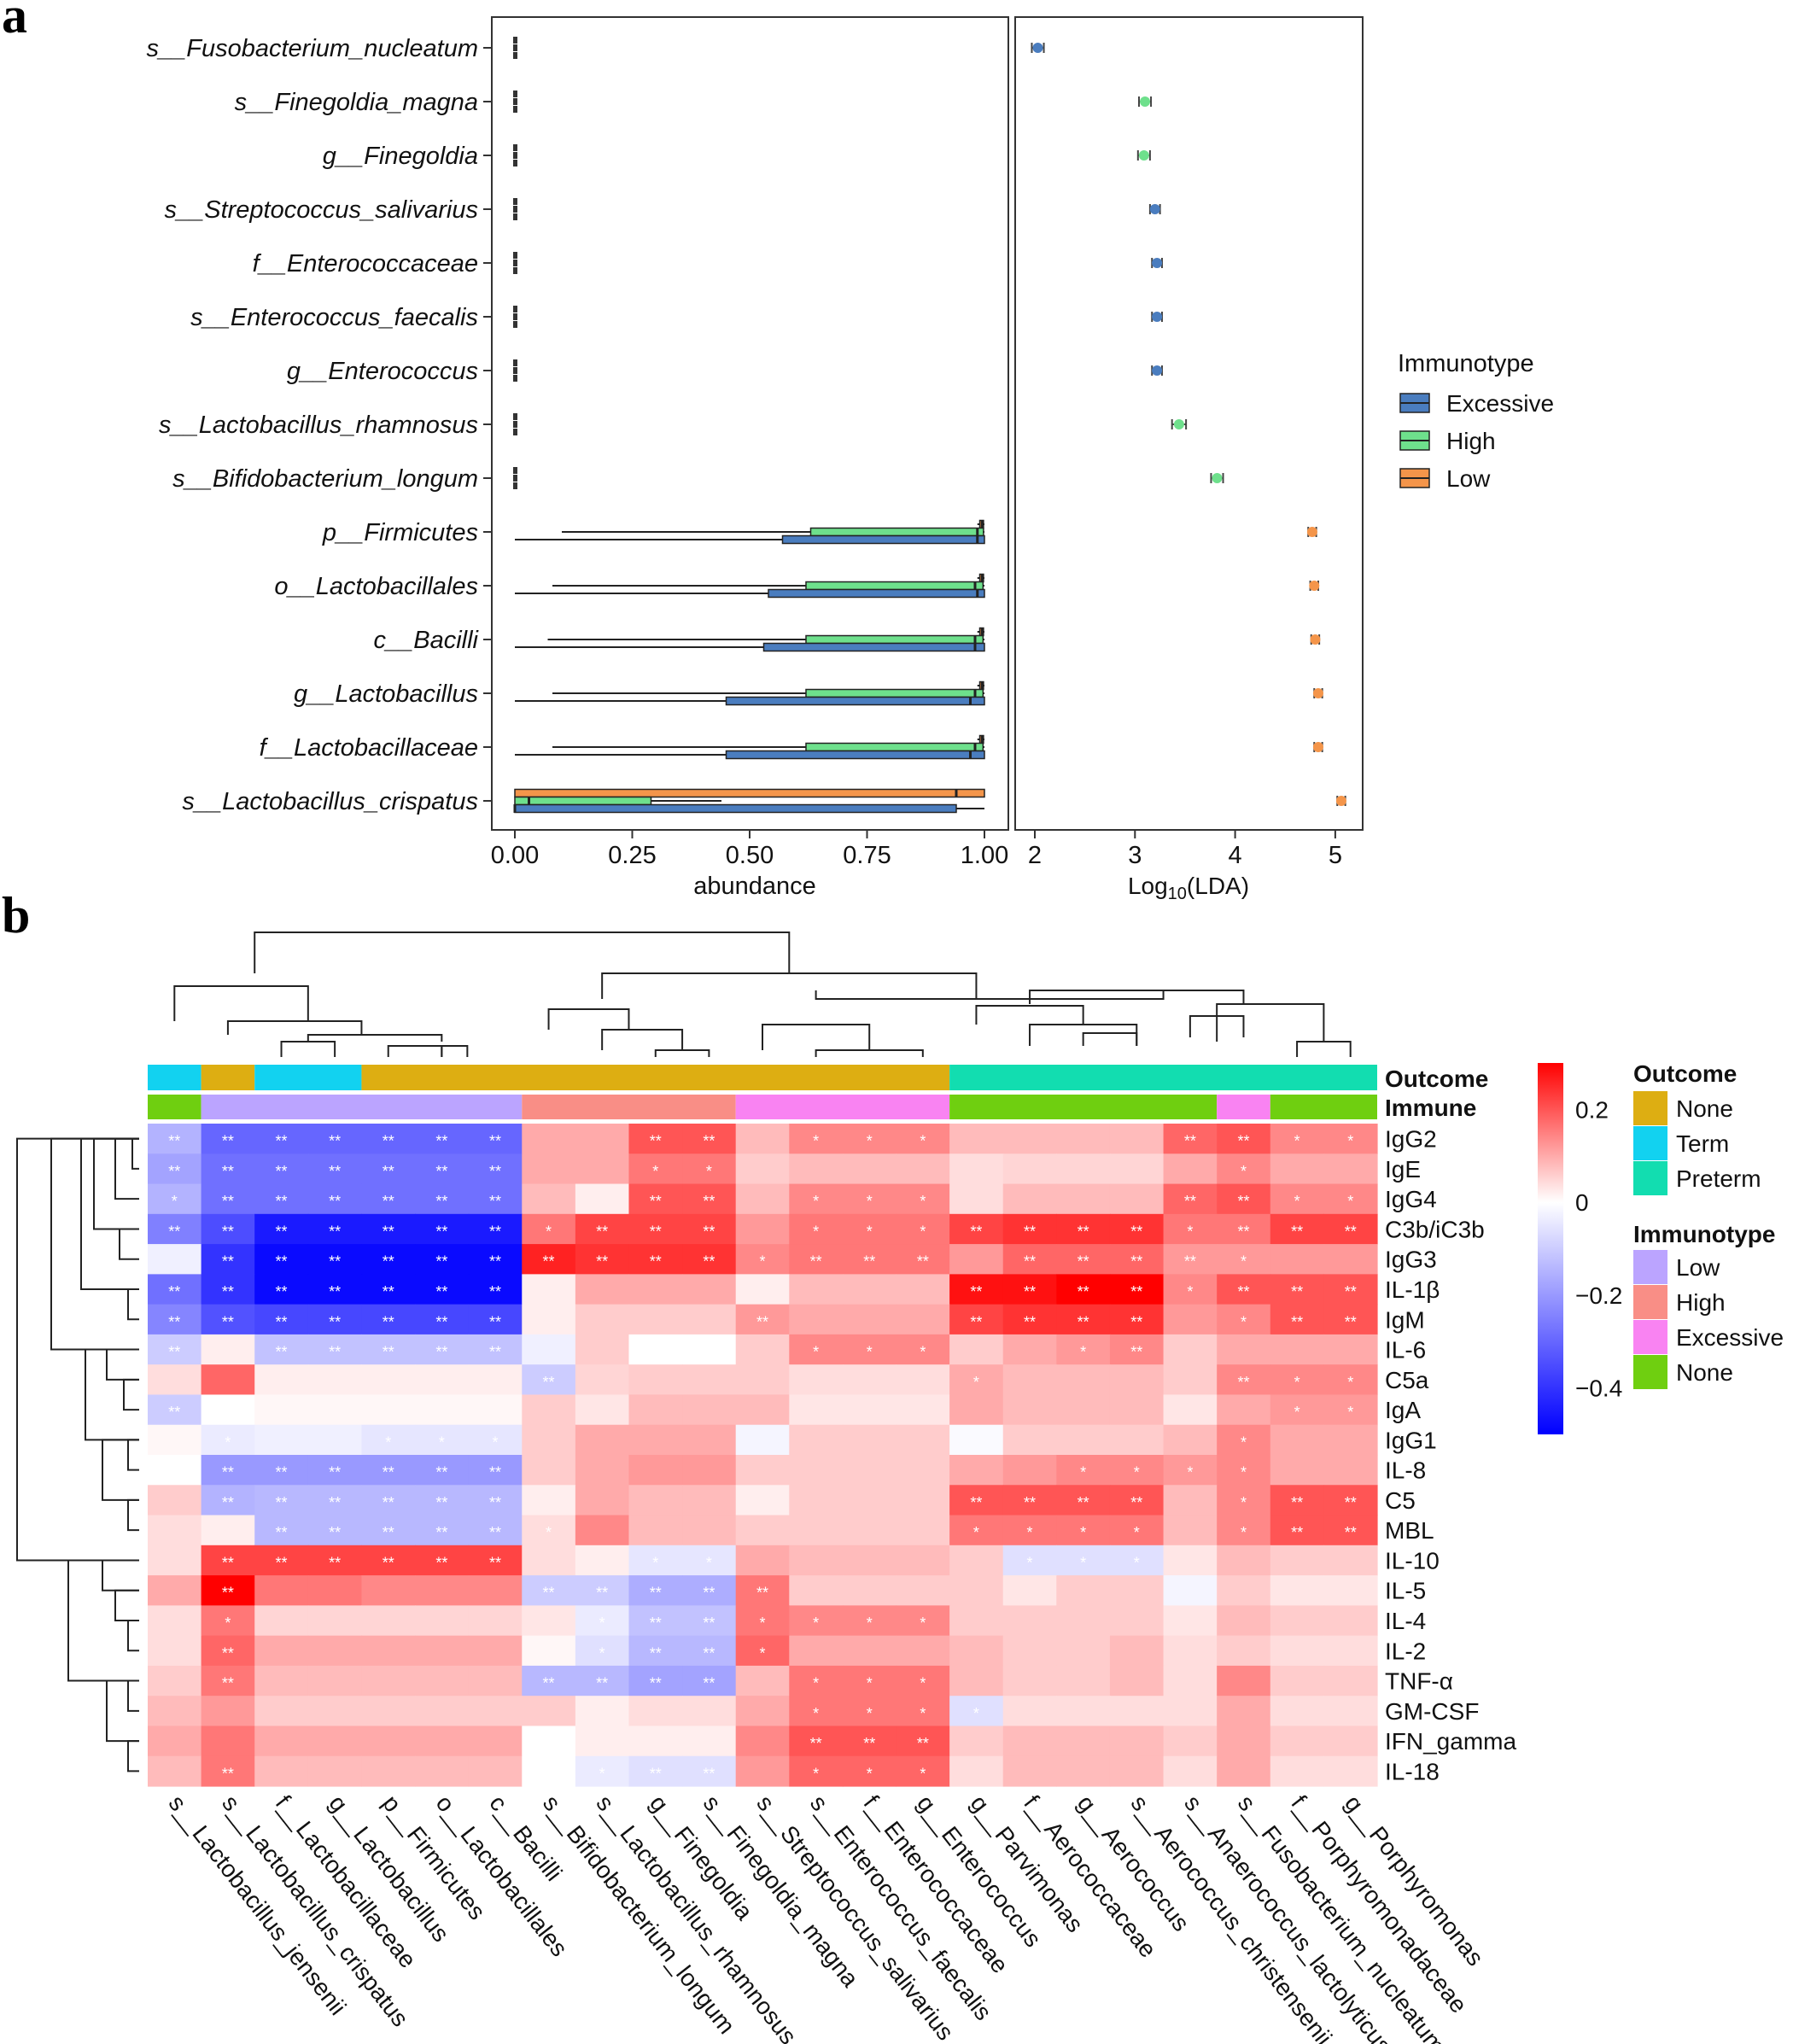 The height and width of the screenshot is (2044, 1793). What do you see at coordinates (1315, 639) in the screenshot?
I see `lda-point-low` at bounding box center [1315, 639].